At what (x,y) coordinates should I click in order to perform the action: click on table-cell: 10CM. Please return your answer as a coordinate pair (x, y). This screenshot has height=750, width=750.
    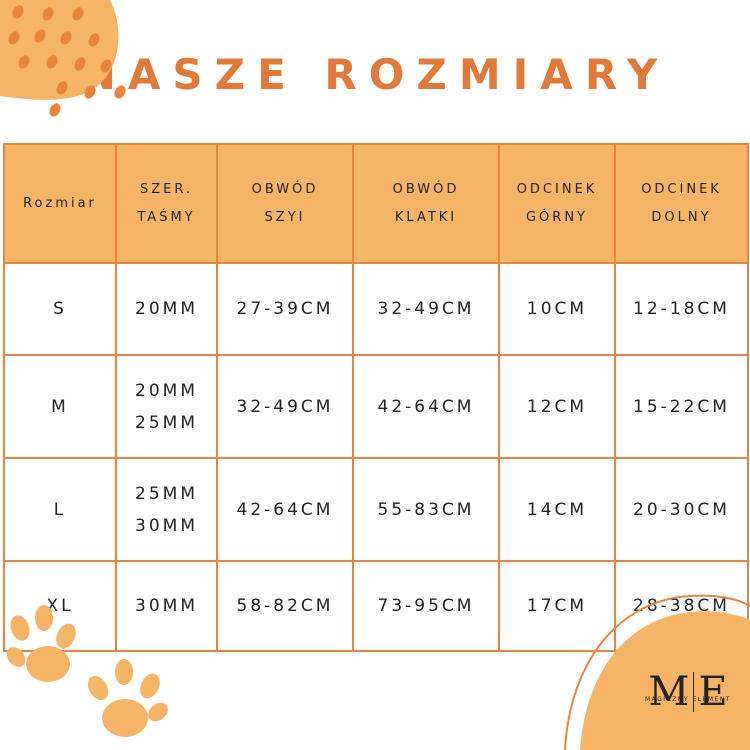
    Looking at the image, I should click on (557, 309).